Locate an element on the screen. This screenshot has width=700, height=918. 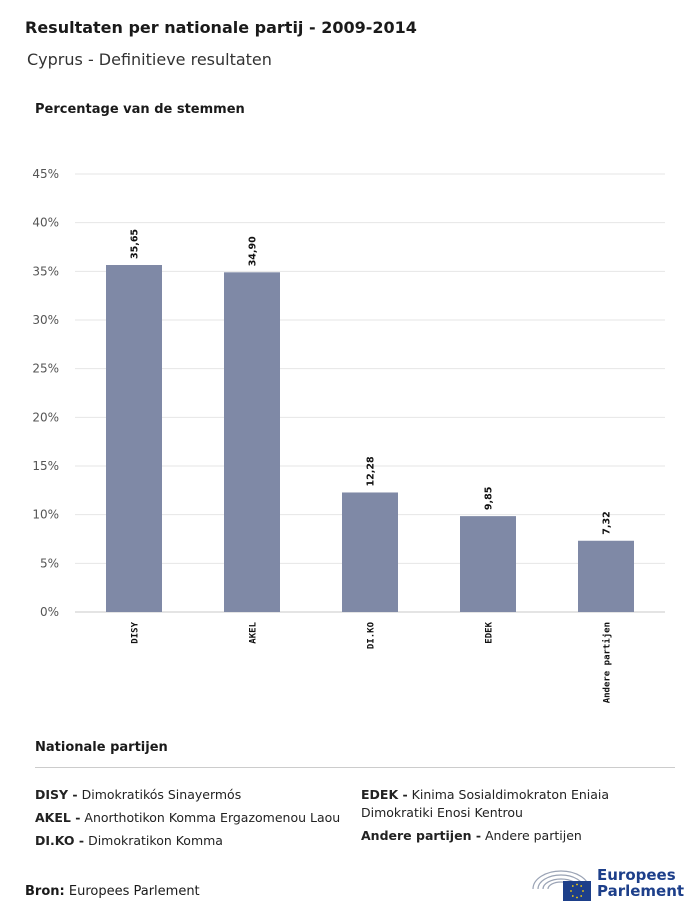
legend-divider is located at coordinates (355, 767).